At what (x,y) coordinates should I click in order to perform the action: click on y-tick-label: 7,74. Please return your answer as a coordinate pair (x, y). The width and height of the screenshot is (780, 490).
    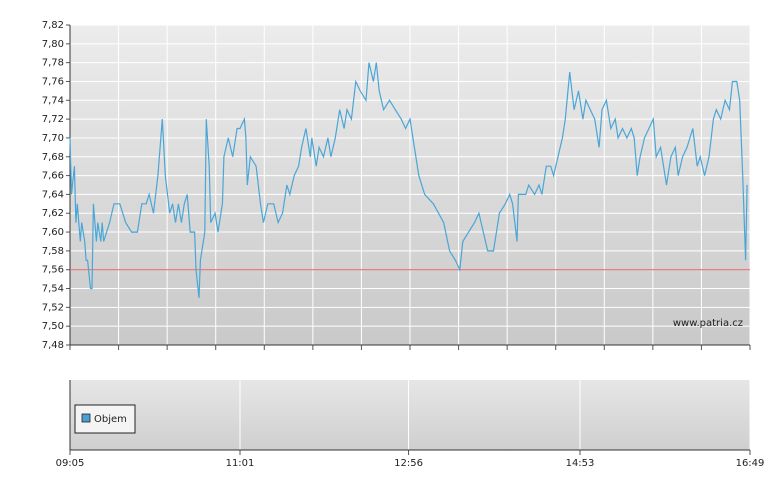
    Looking at the image, I should click on (53, 100).